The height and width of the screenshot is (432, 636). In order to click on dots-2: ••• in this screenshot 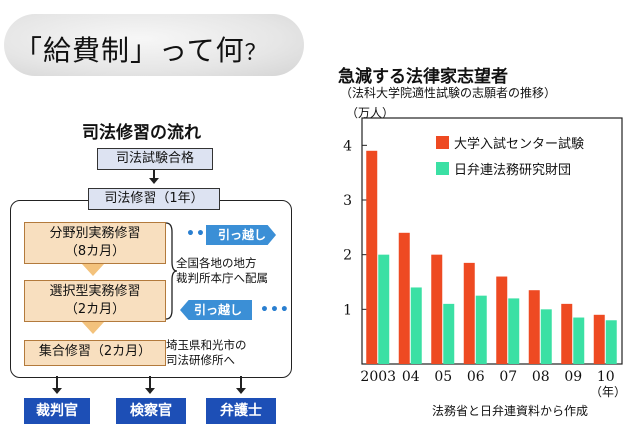, I will do `click(275, 310)`.